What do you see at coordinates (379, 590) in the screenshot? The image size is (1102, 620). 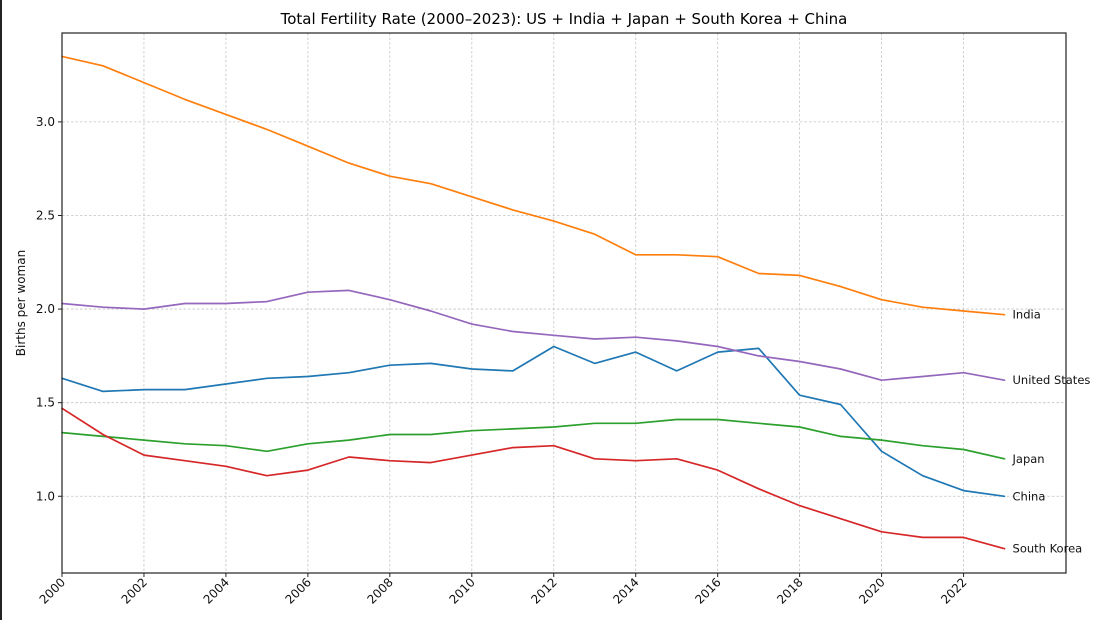 I see `x-tick-label: 2008` at bounding box center [379, 590].